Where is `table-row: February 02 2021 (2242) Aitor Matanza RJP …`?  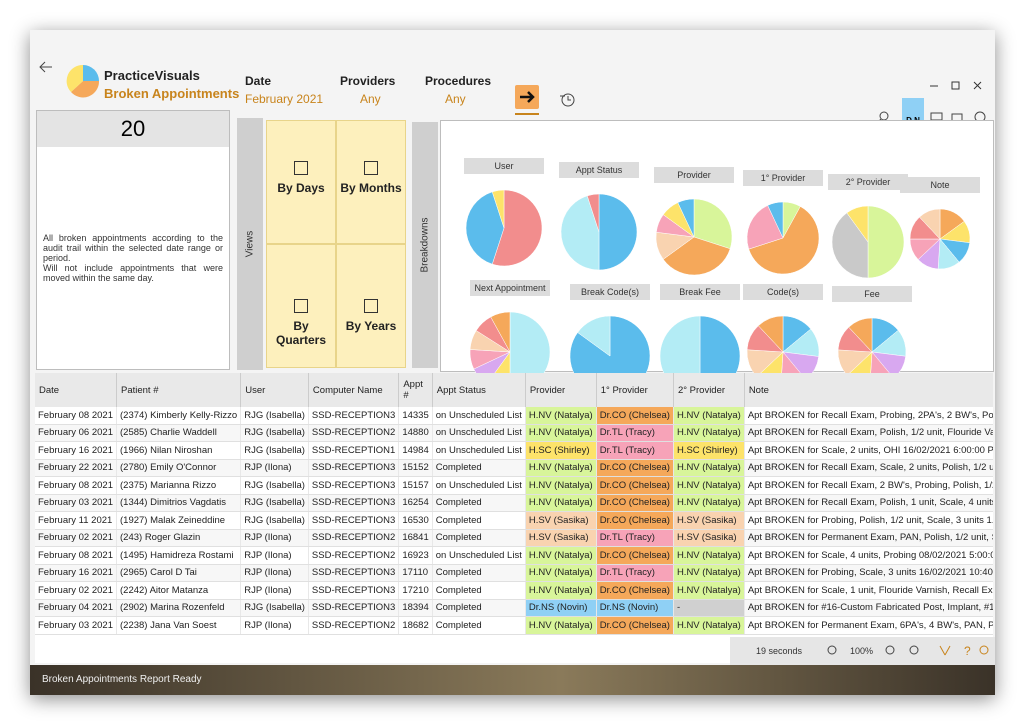
table-row: February 02 2021 (2242) Aitor Matanza RJP … is located at coordinates (514, 590).